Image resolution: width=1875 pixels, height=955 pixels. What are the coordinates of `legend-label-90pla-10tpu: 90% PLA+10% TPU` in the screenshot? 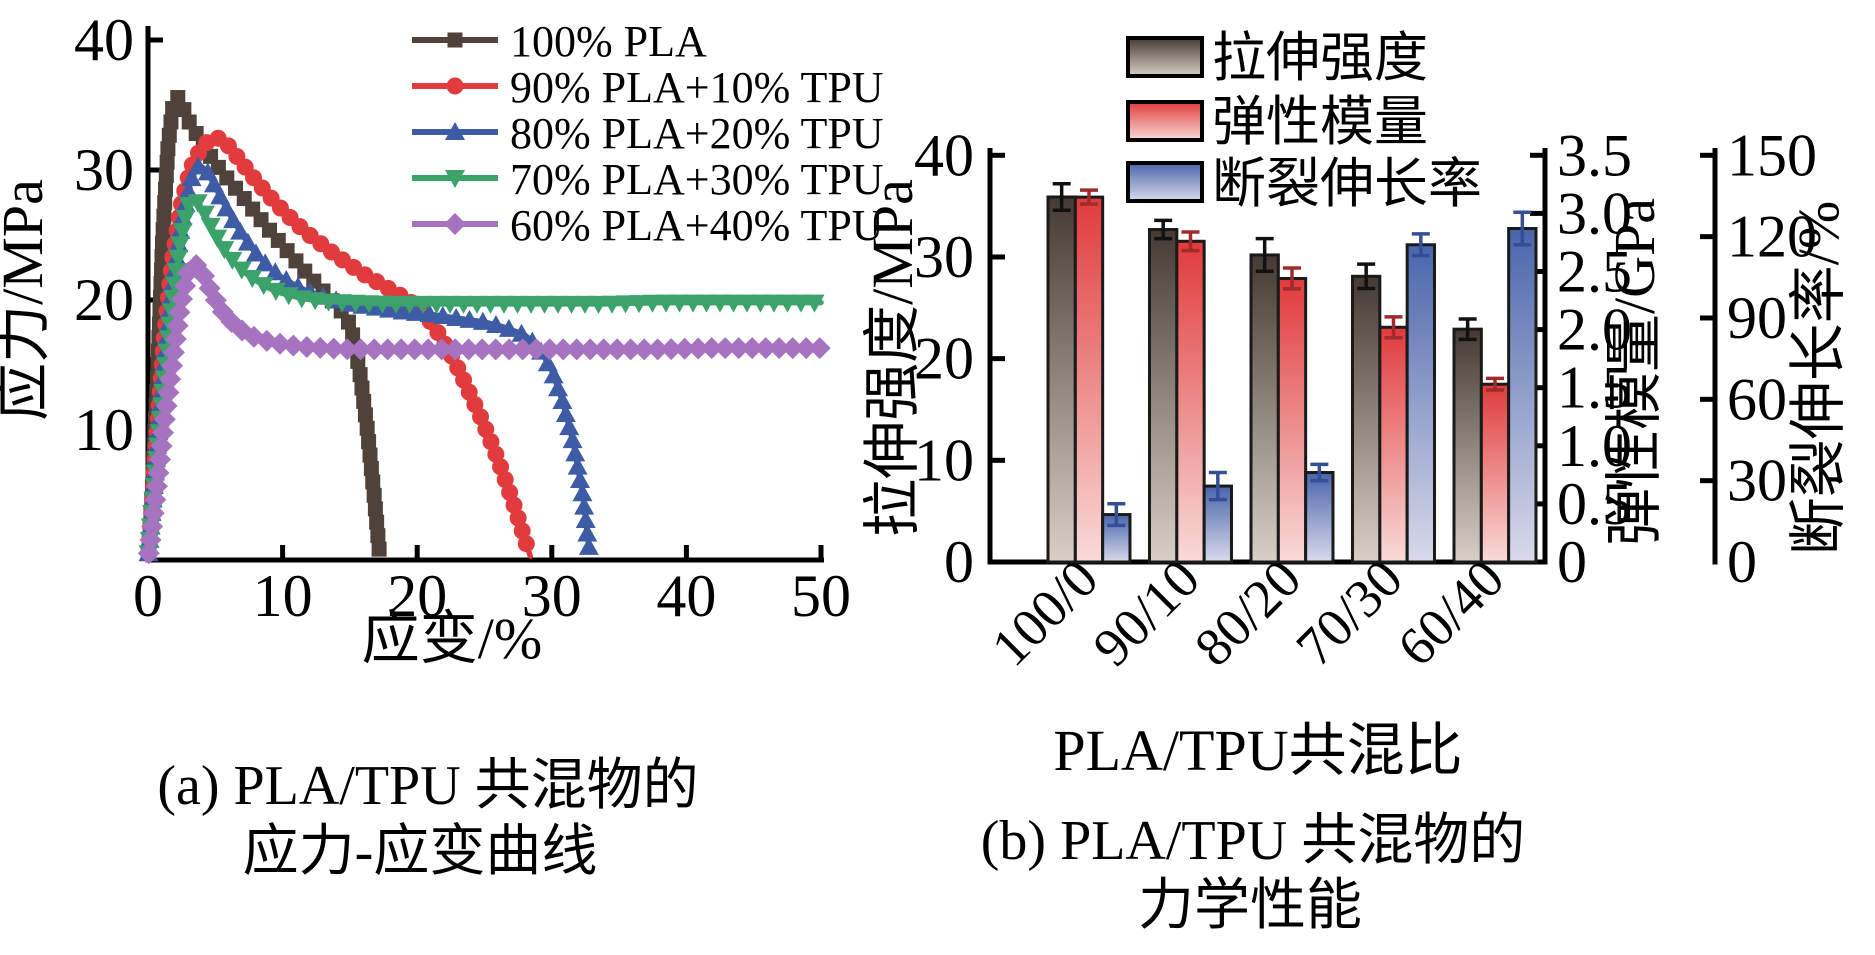 It's located at (697, 87).